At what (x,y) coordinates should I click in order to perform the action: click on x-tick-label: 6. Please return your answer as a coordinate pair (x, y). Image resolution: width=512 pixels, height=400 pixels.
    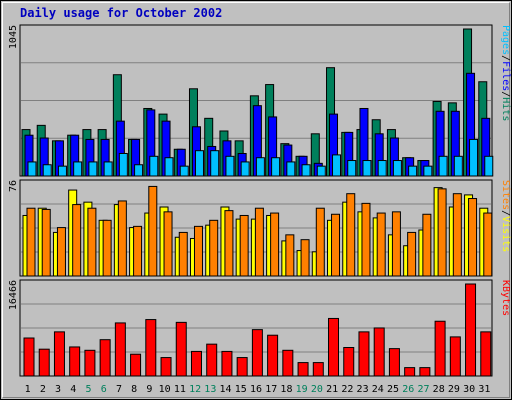
    Looking at the image, I should click on (104, 389).